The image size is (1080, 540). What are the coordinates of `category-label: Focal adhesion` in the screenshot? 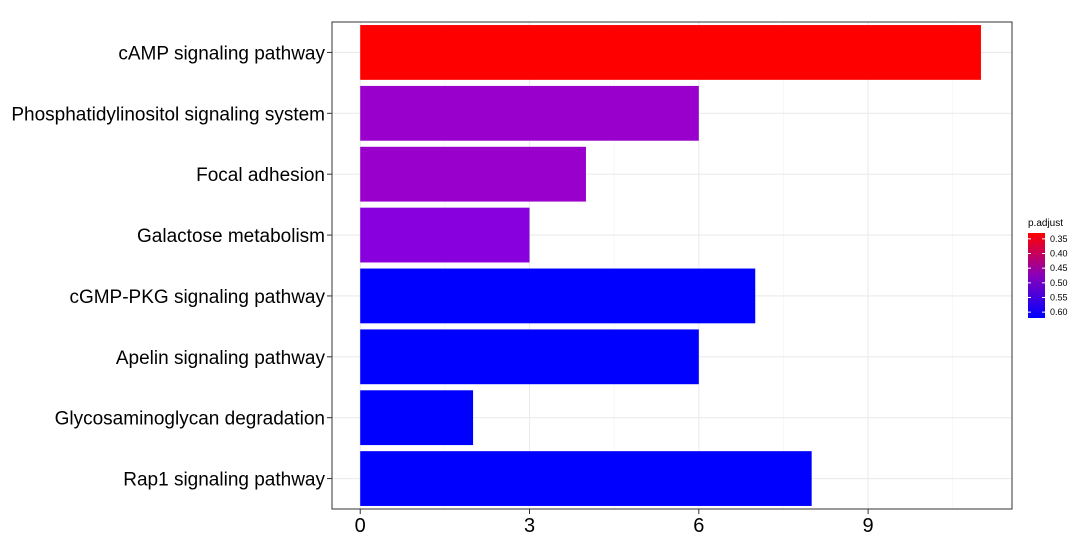 It's located at (260, 175).